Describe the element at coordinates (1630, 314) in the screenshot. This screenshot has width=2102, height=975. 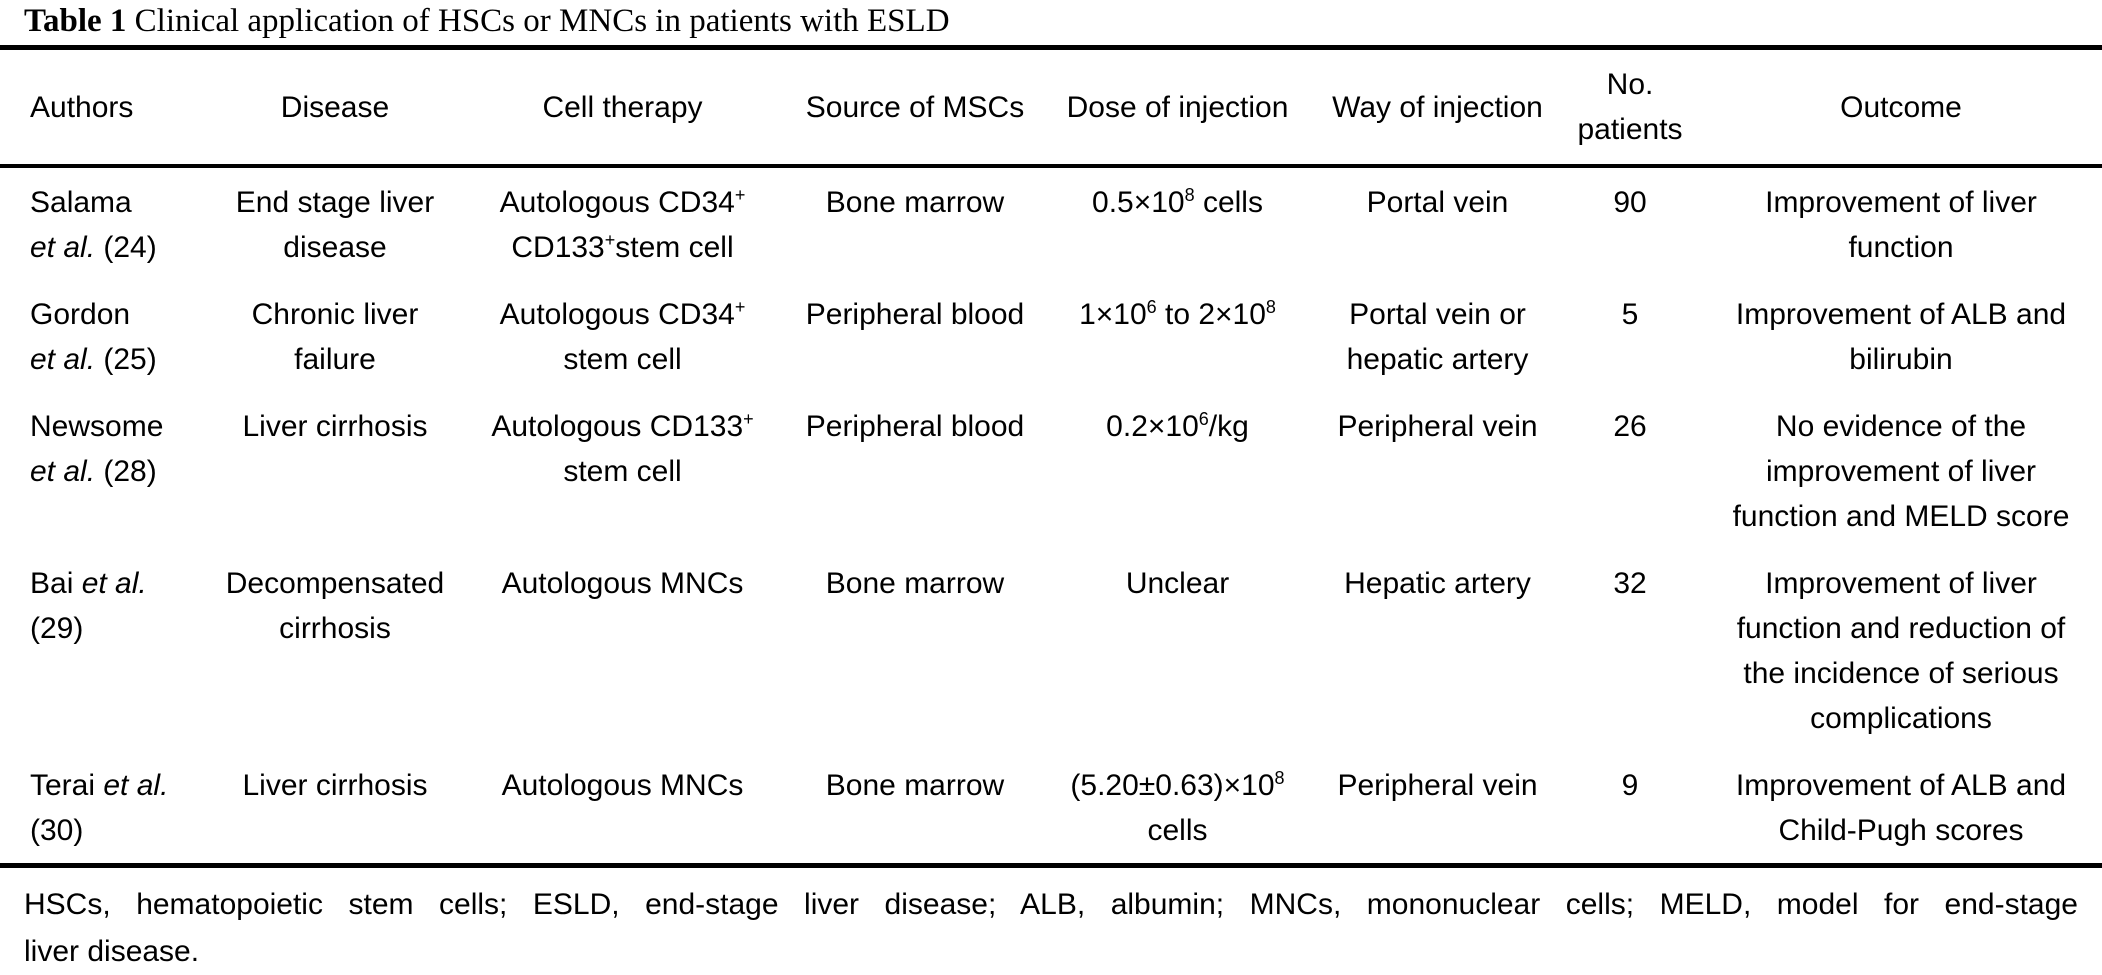
I see `cell-patients: 5` at that location.